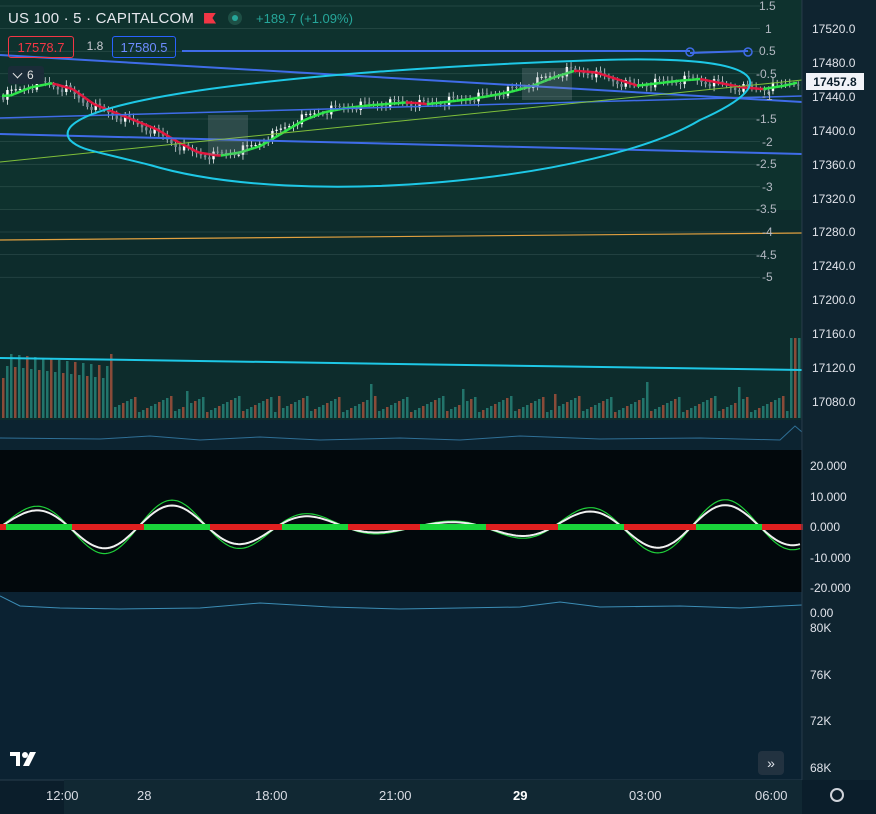 The height and width of the screenshot is (814, 876). Describe the element at coordinates (834, 198) in the screenshot. I see `price-tick-label: 17320.0` at that location.